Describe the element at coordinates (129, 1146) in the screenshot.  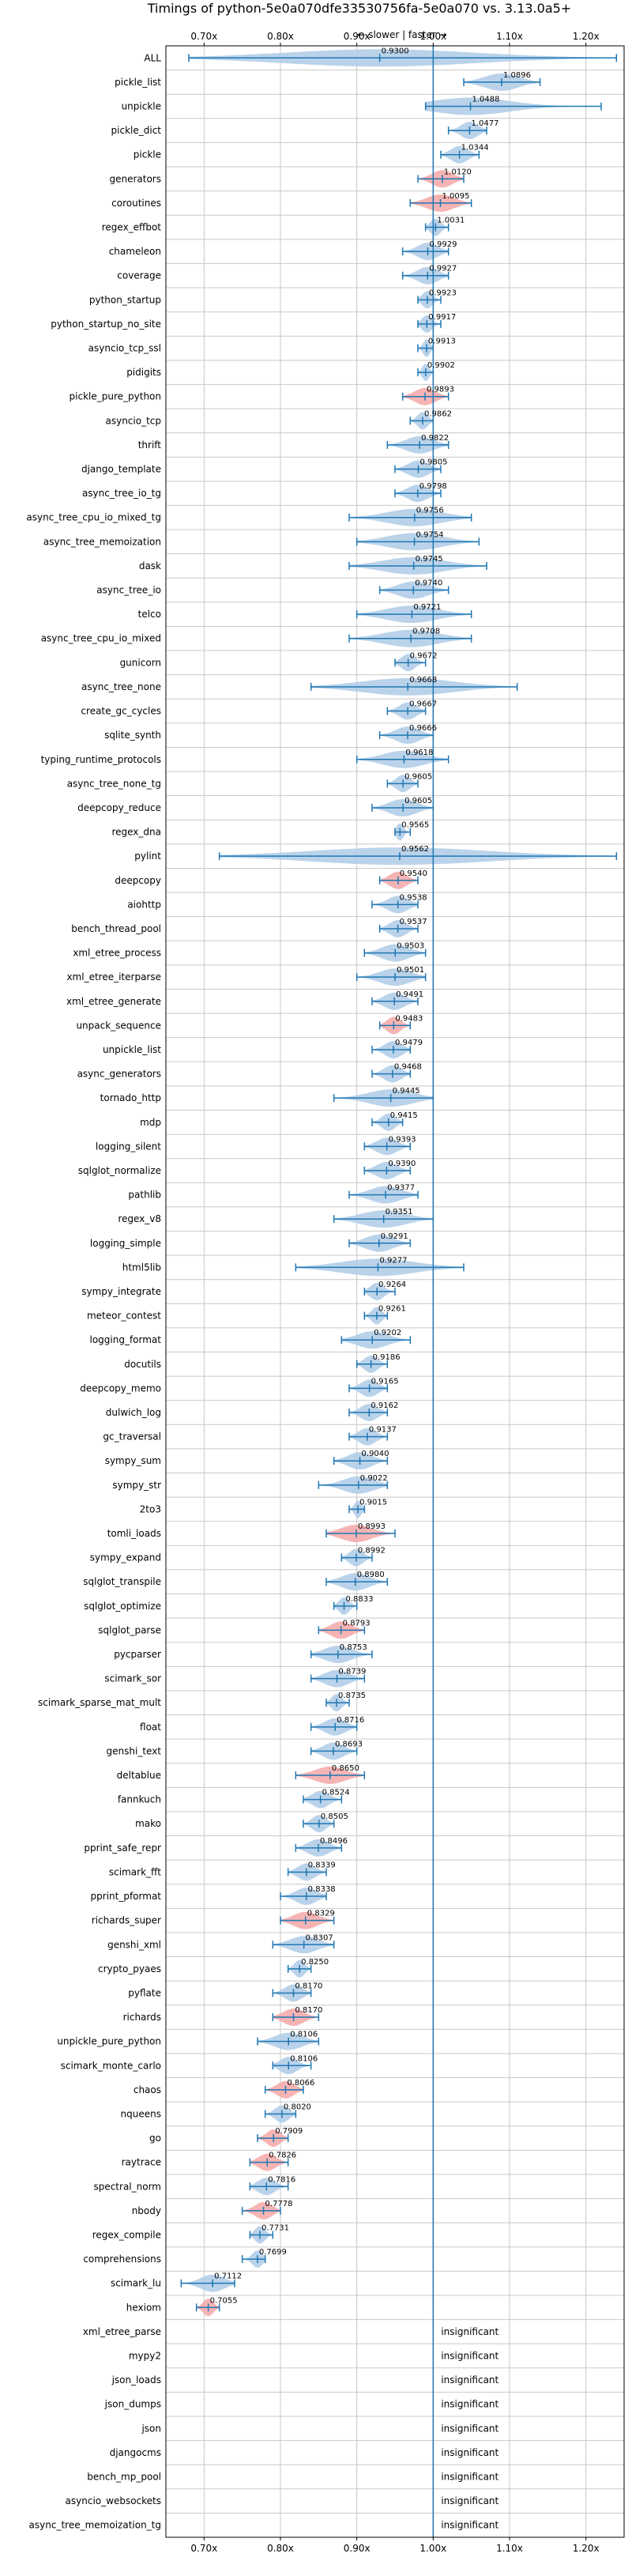
I see `benchmark-label: logging_silent` at that location.